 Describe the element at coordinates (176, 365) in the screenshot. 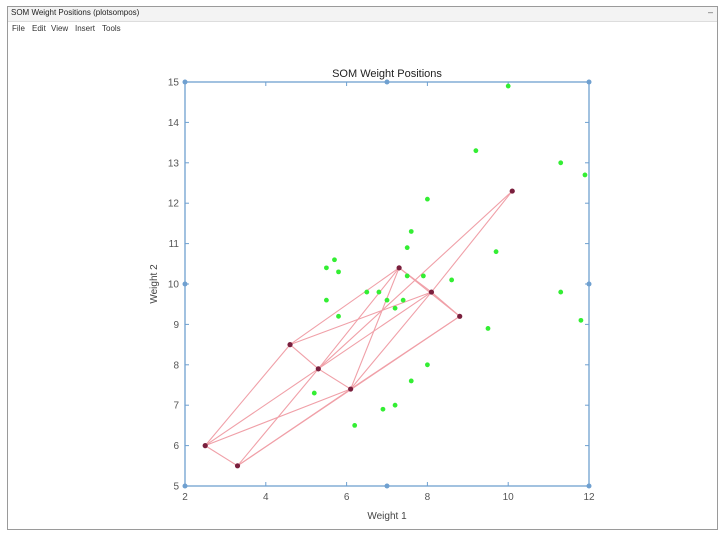

I see `y-tick-label: 8` at that location.